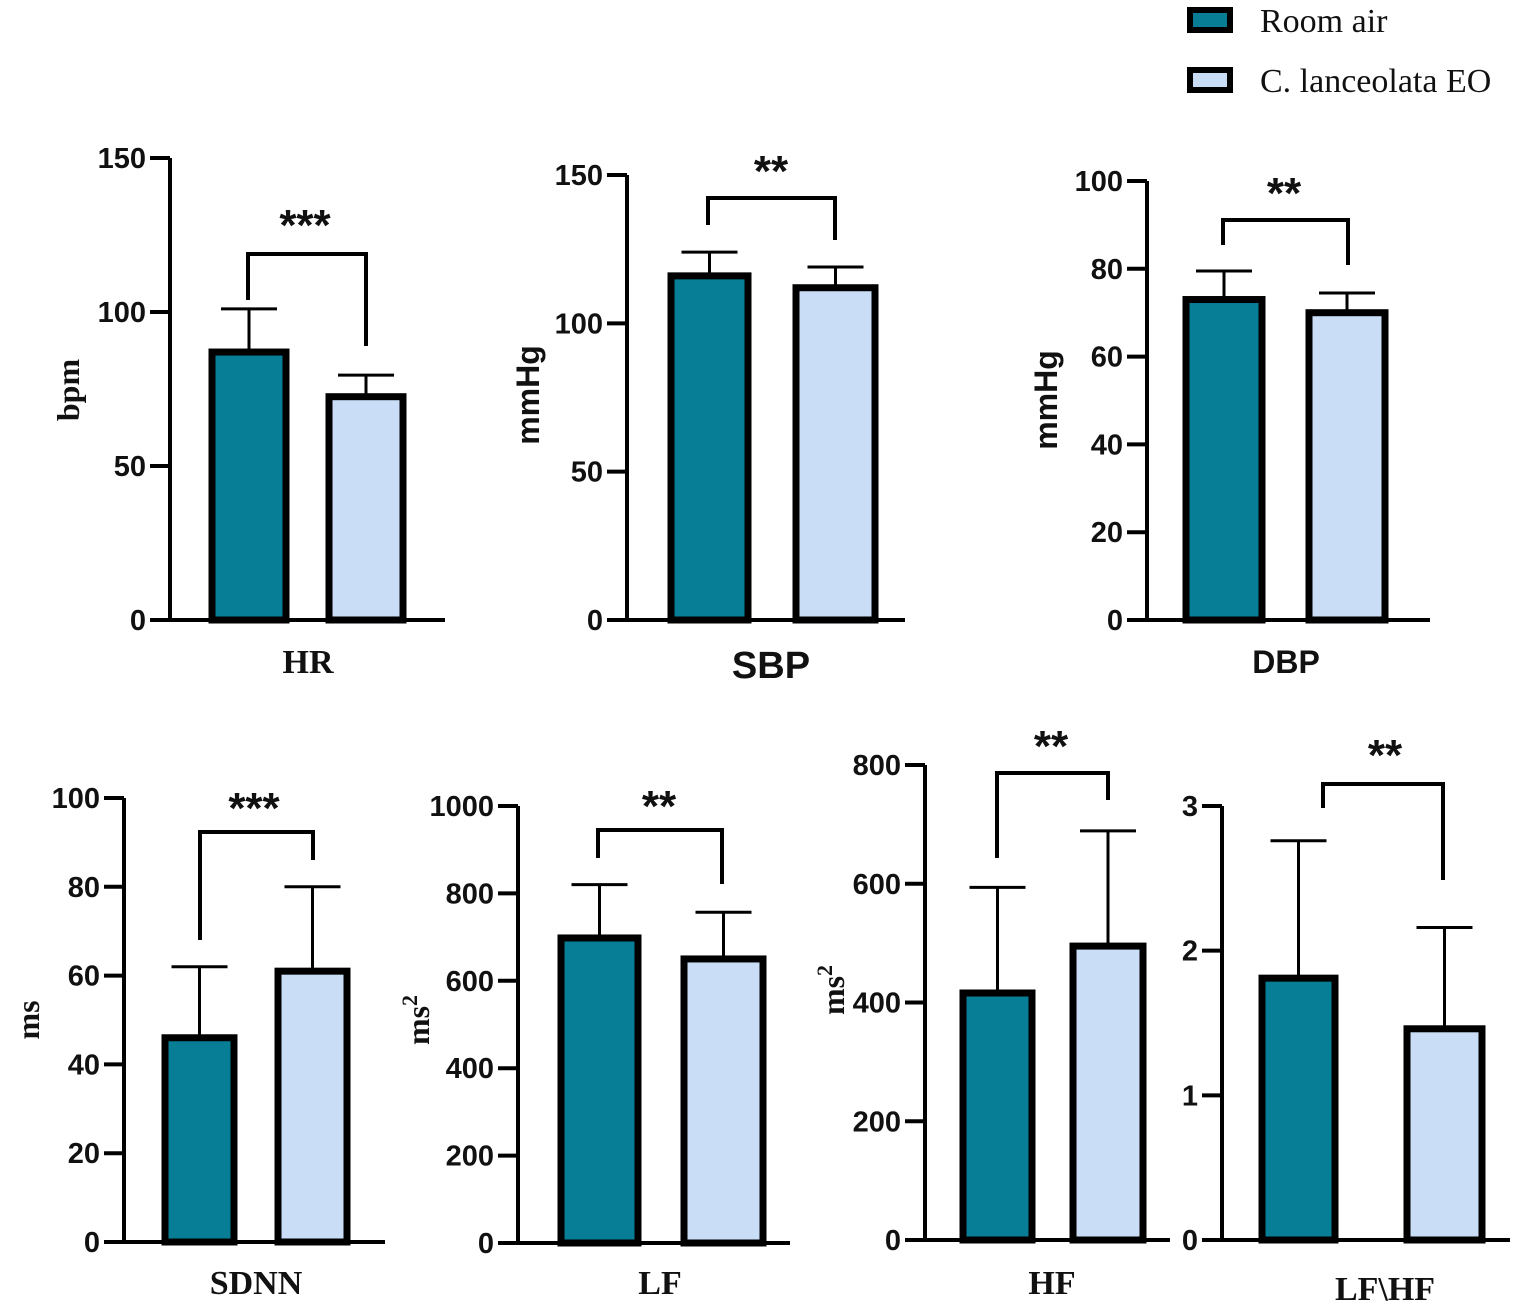 The width and height of the screenshot is (1535, 1315). I want to click on y-tick-label: 1000, so click(461, 807).